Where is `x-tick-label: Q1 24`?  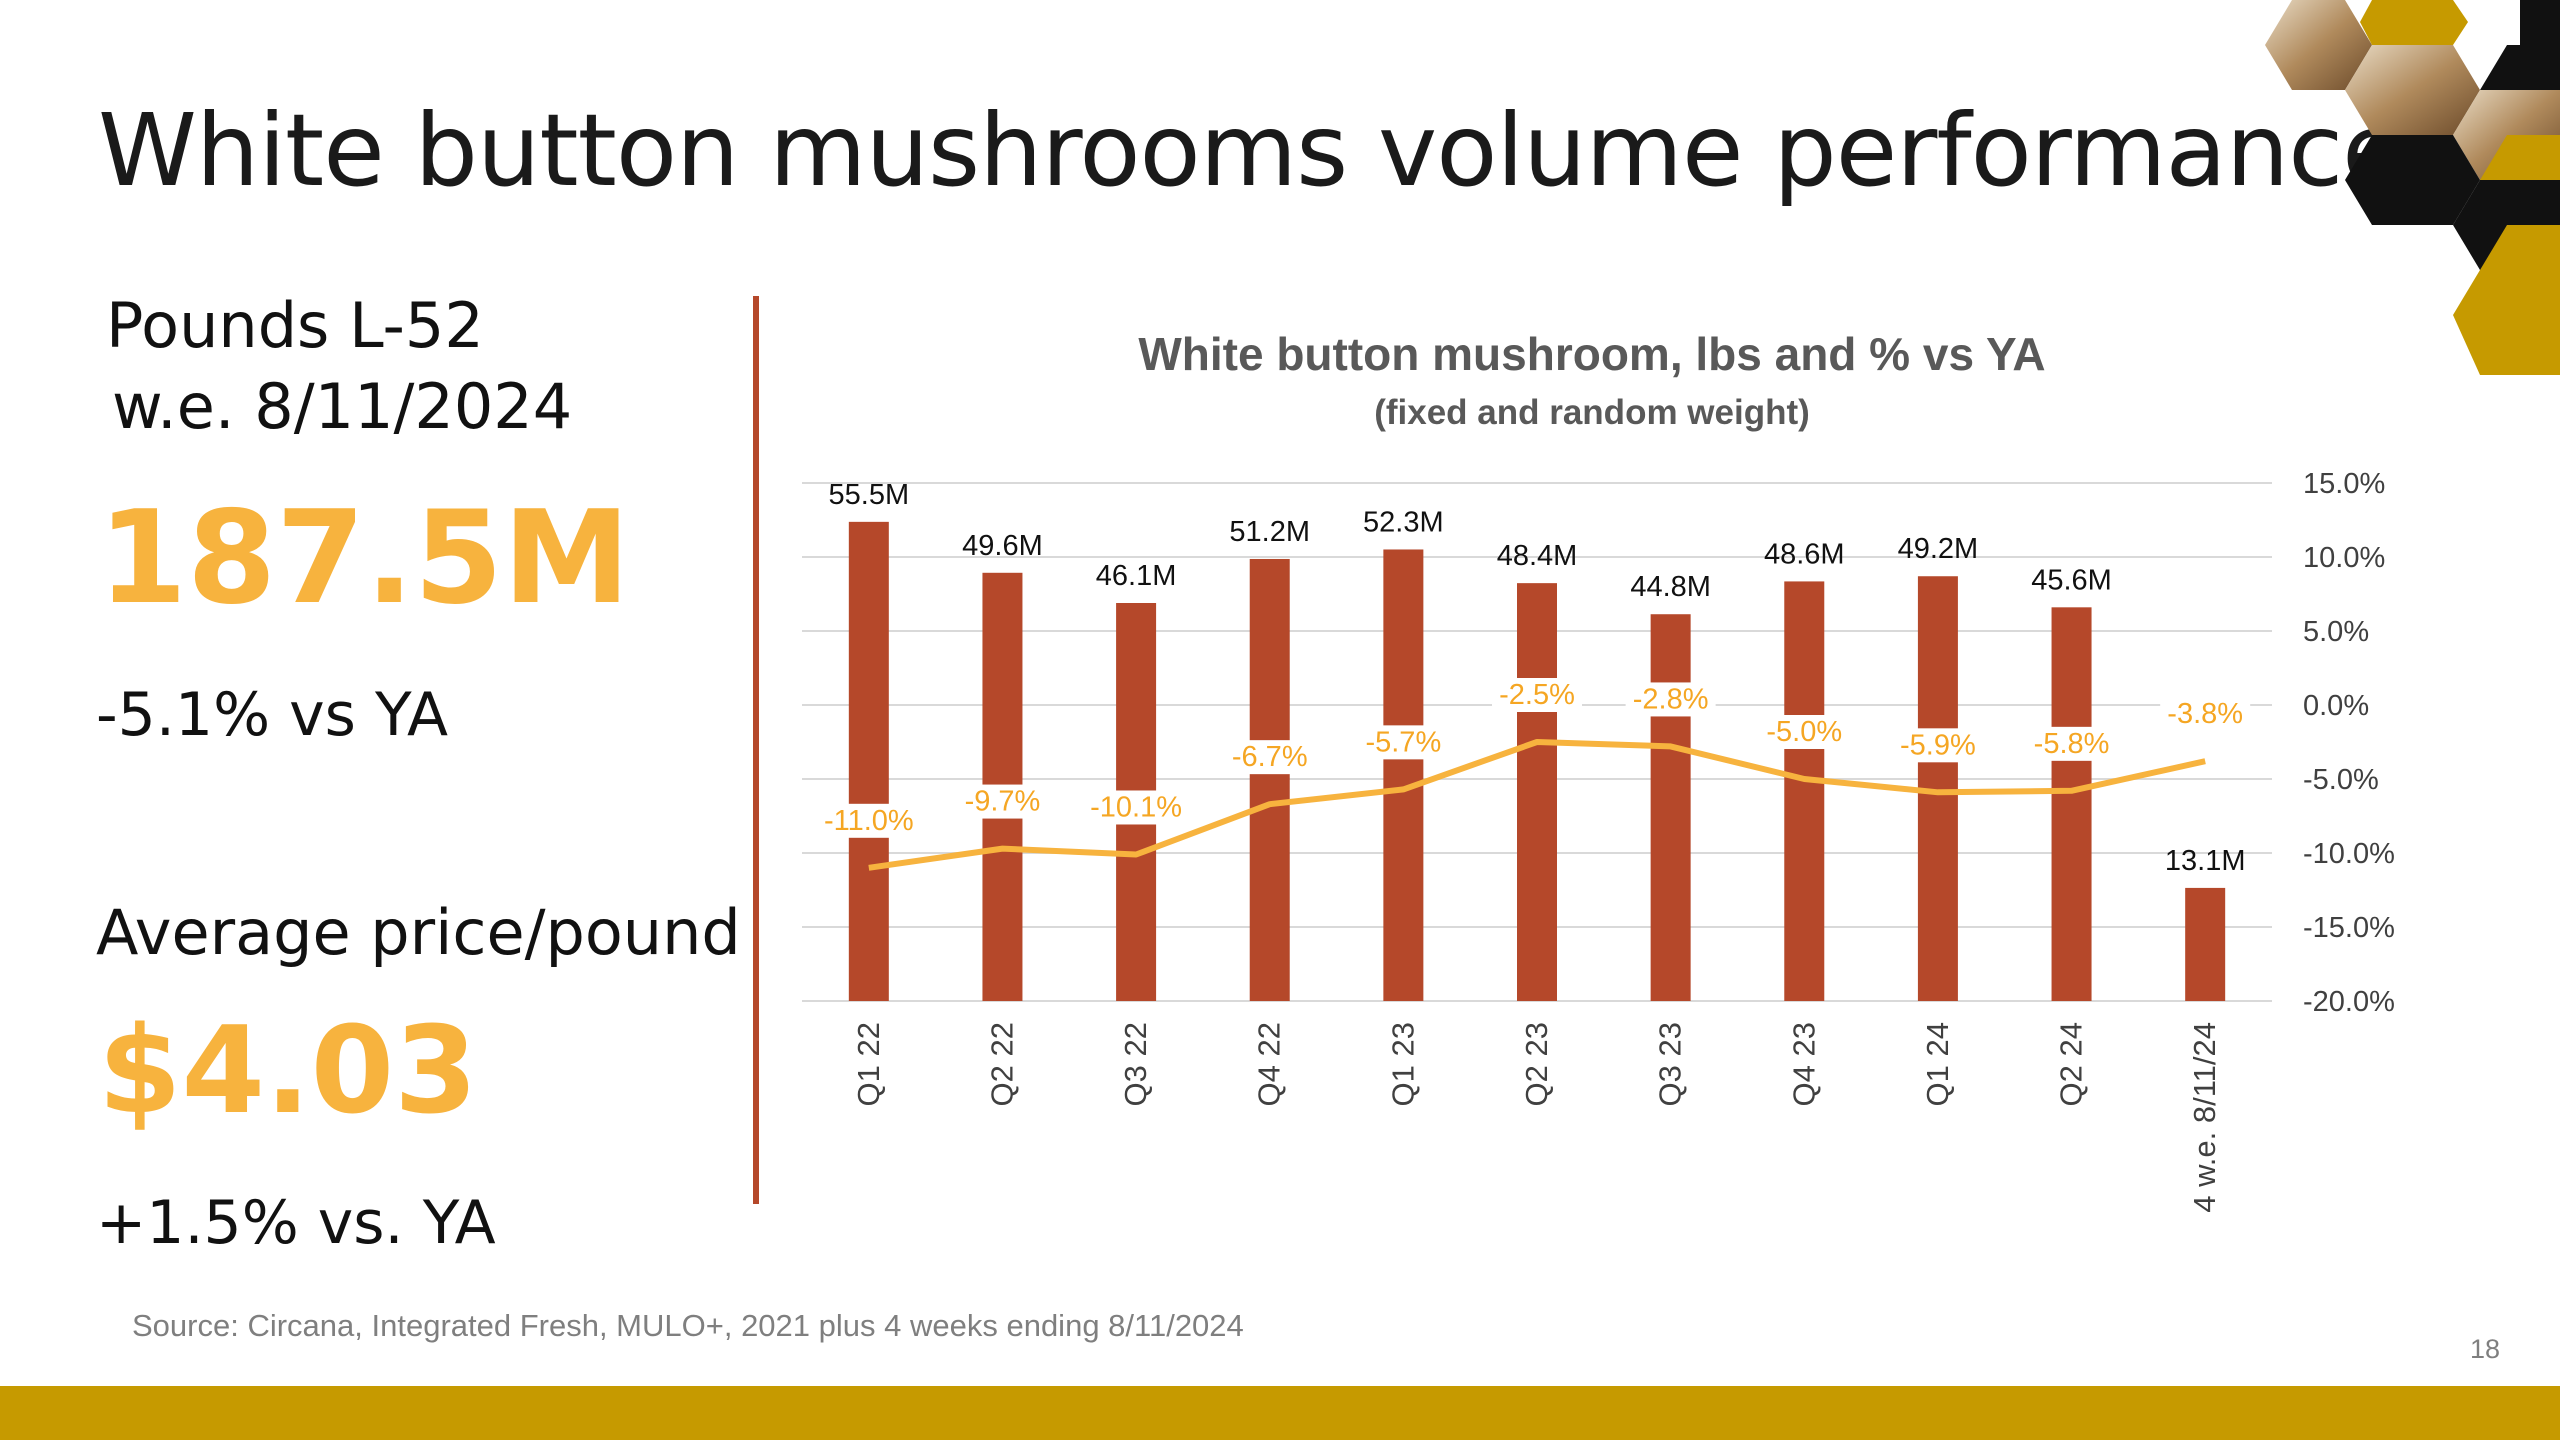 x-tick-label: Q1 24 is located at coordinates (1937, 1064).